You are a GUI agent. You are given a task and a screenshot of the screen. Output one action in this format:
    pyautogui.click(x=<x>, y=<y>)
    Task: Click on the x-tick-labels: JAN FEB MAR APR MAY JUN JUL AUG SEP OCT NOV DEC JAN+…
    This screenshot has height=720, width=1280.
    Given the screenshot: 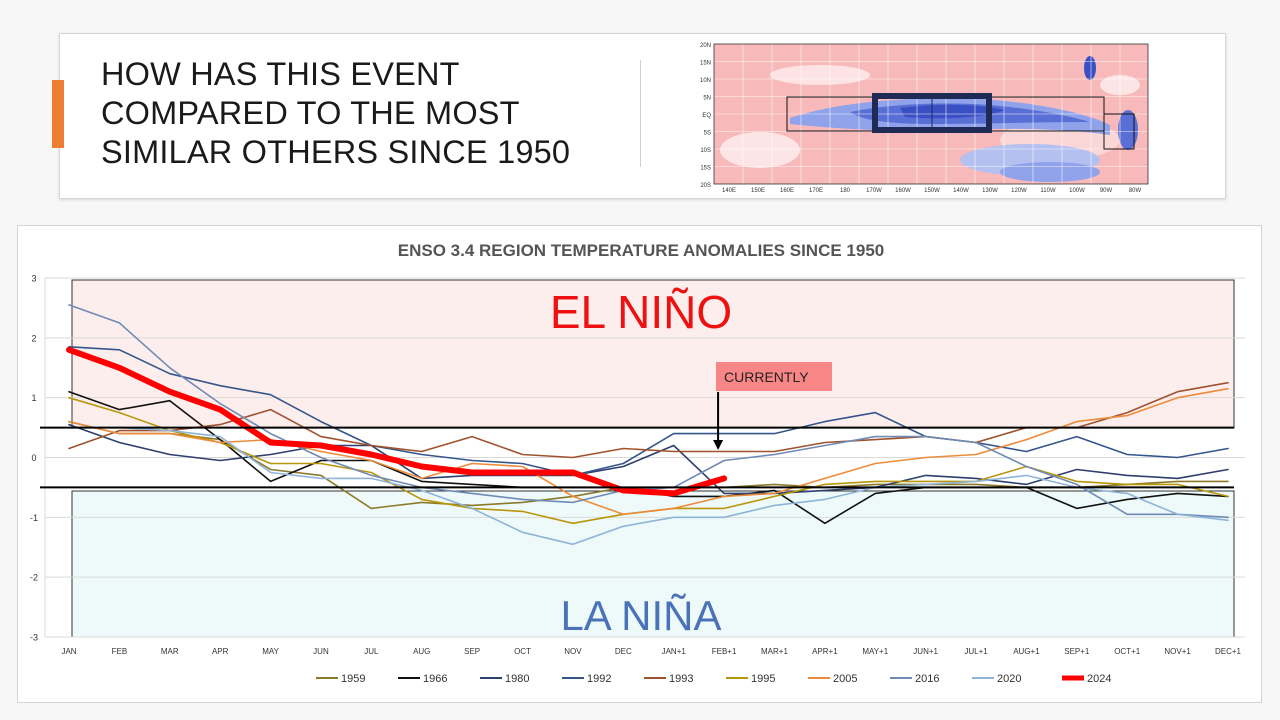 What is the action you would take?
    pyautogui.click(x=651, y=651)
    